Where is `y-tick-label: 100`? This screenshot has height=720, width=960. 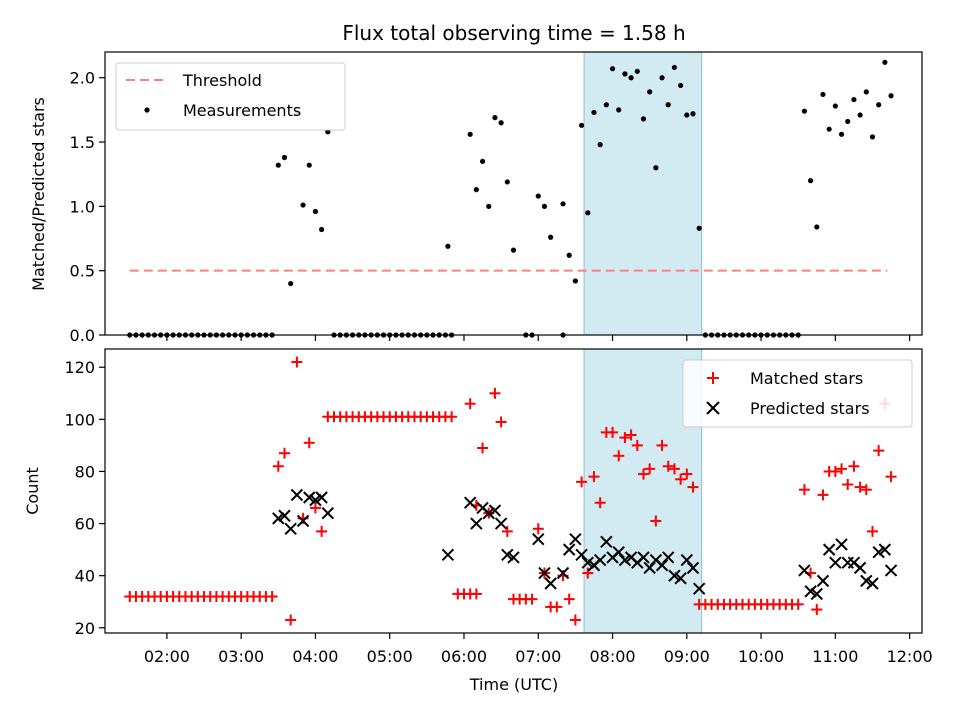 y-tick-label: 100 is located at coordinates (79, 419).